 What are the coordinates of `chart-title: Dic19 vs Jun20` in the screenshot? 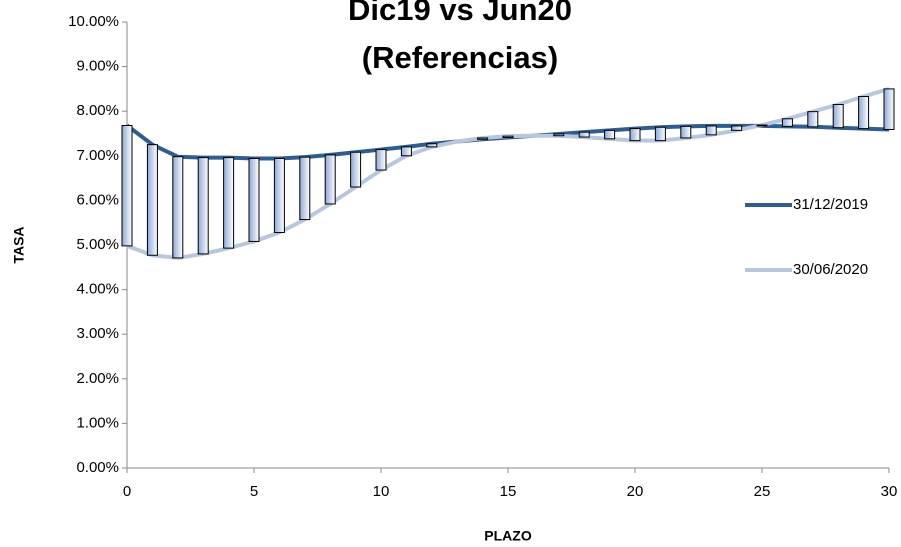 It's located at (460, 13).